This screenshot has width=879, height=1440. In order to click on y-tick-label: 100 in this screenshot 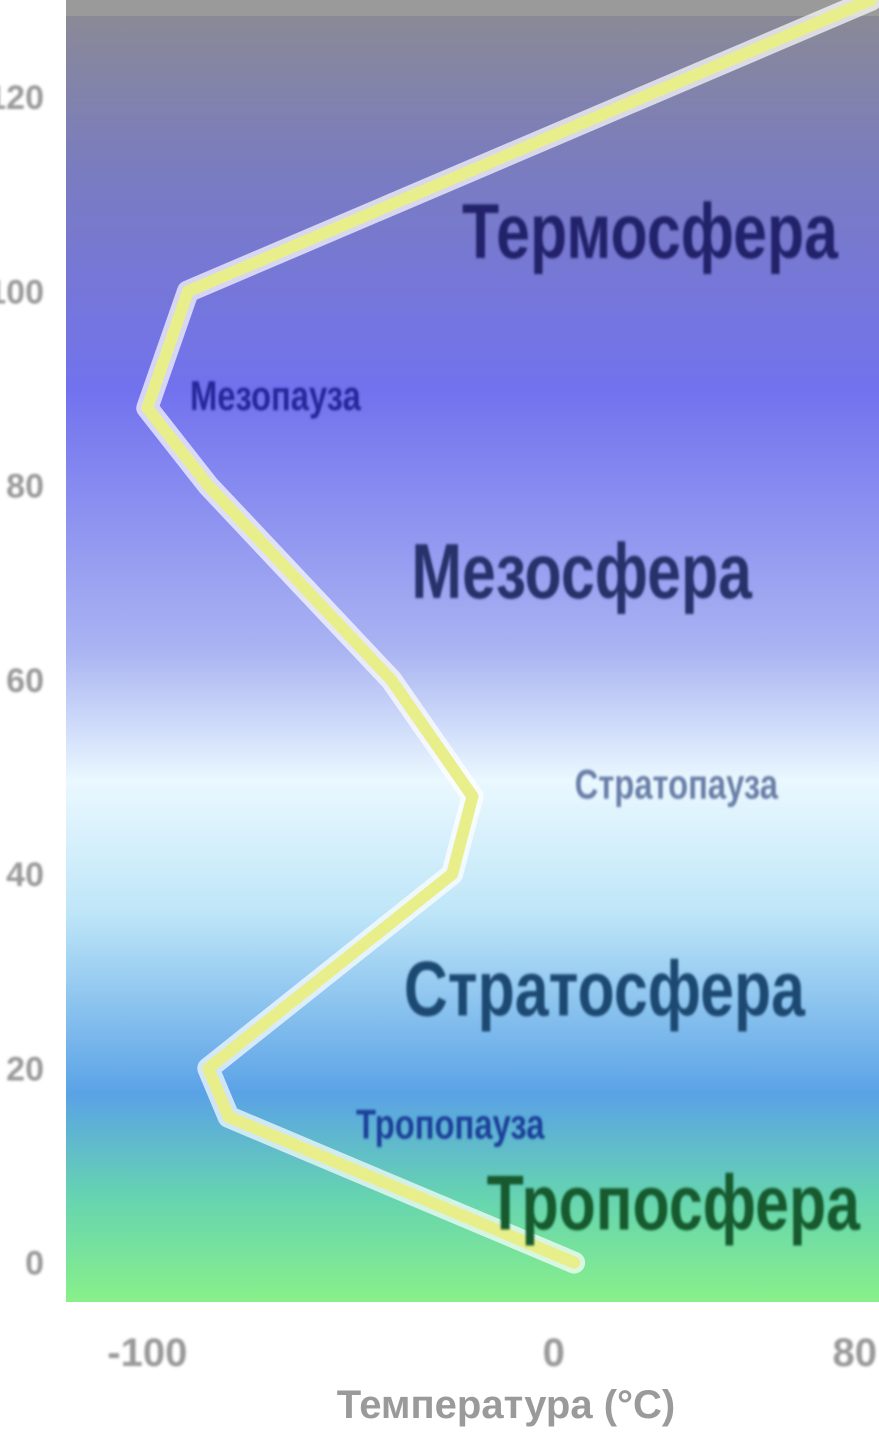, I will do `click(22, 292)`.